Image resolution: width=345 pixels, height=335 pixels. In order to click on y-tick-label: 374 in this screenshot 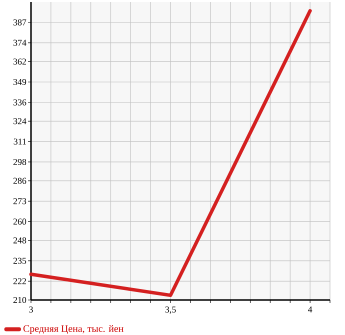, I will do `click(19, 43)`.